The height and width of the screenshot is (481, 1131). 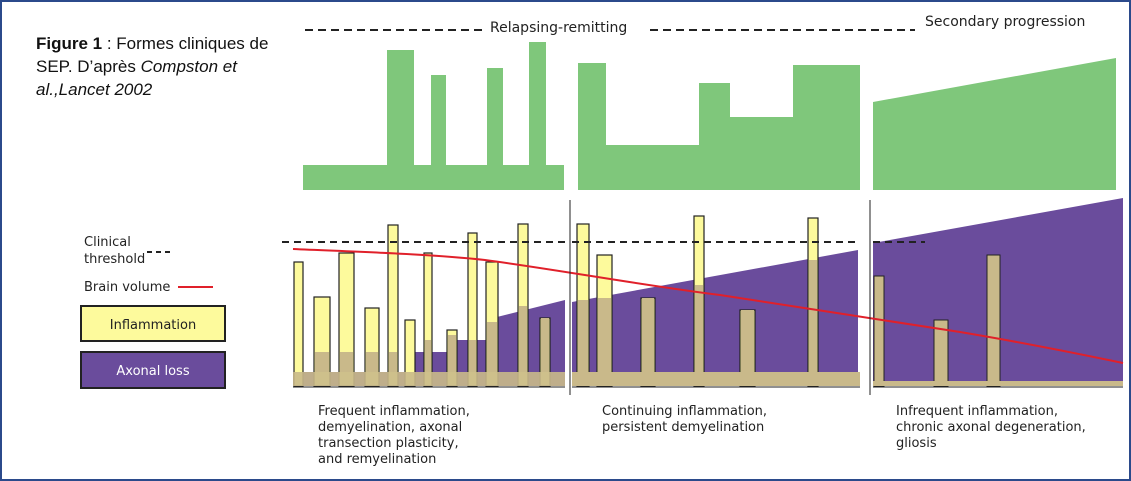 I want to click on clinical-phase1, so click(x=433, y=116).